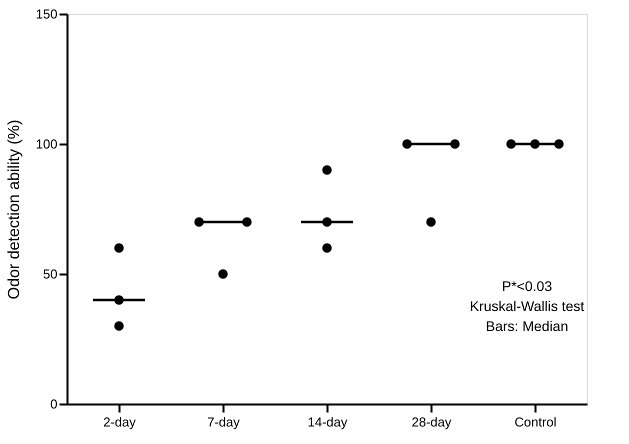 The image size is (629, 444). Describe the element at coordinates (119, 422) in the screenshot. I see `x-tick-label: 2-day` at that location.